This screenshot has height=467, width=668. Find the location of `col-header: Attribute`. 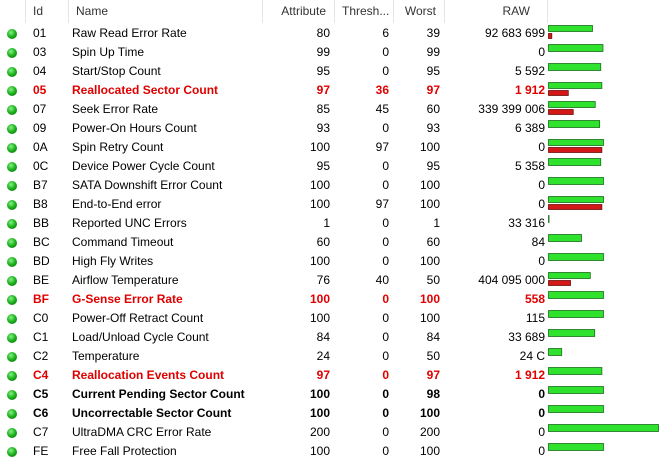

col-header: Attribute is located at coordinates (303, 11).